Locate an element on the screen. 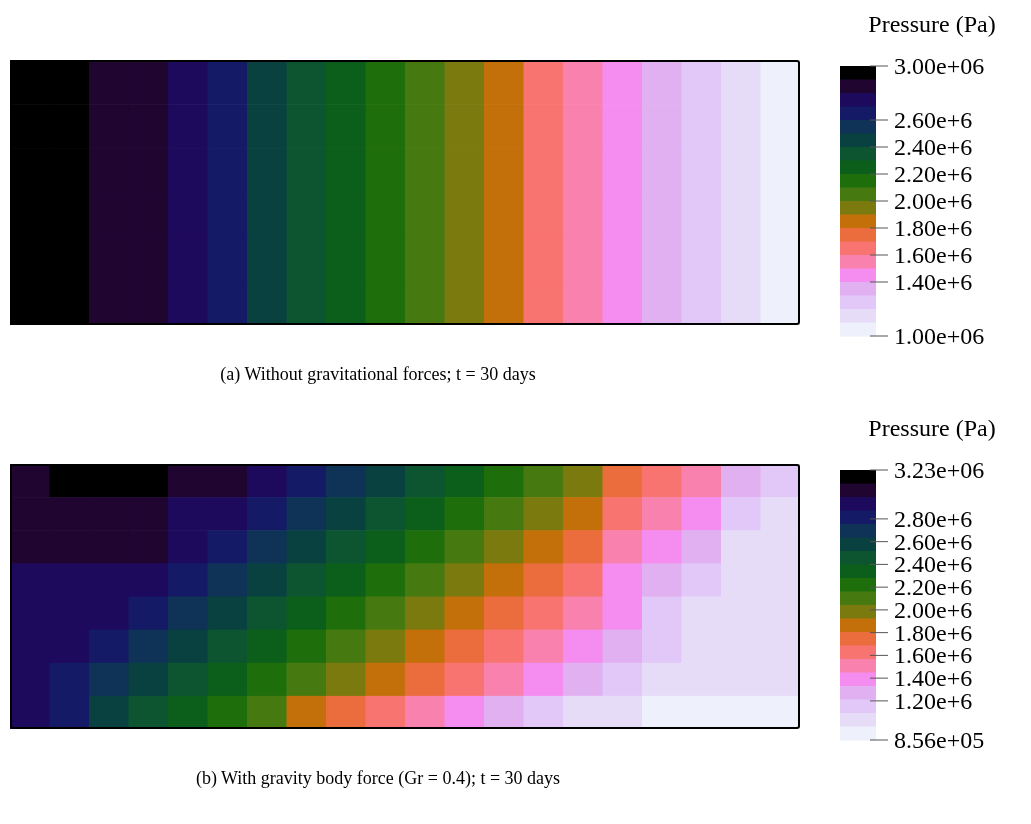 The width and height of the screenshot is (1031, 824). color-bar-label: 2.60e+6 is located at coordinates (933, 120).